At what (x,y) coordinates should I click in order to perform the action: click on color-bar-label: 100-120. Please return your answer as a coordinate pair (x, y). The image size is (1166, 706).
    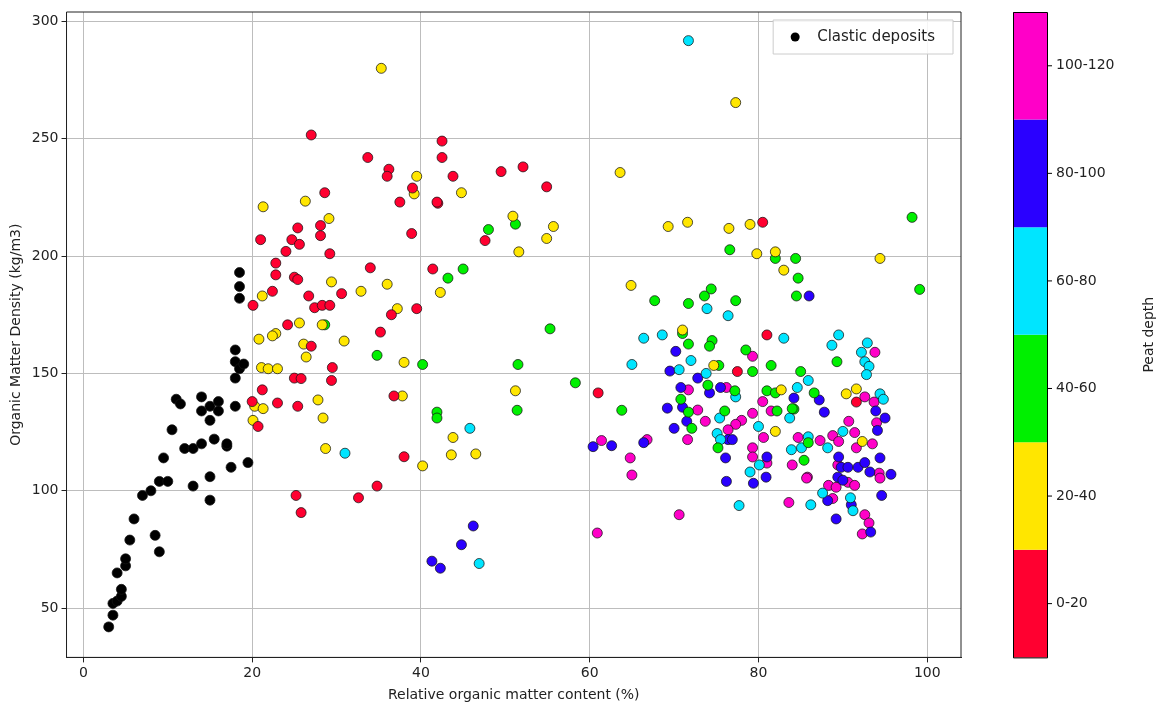
    Looking at the image, I should click on (1085, 64).